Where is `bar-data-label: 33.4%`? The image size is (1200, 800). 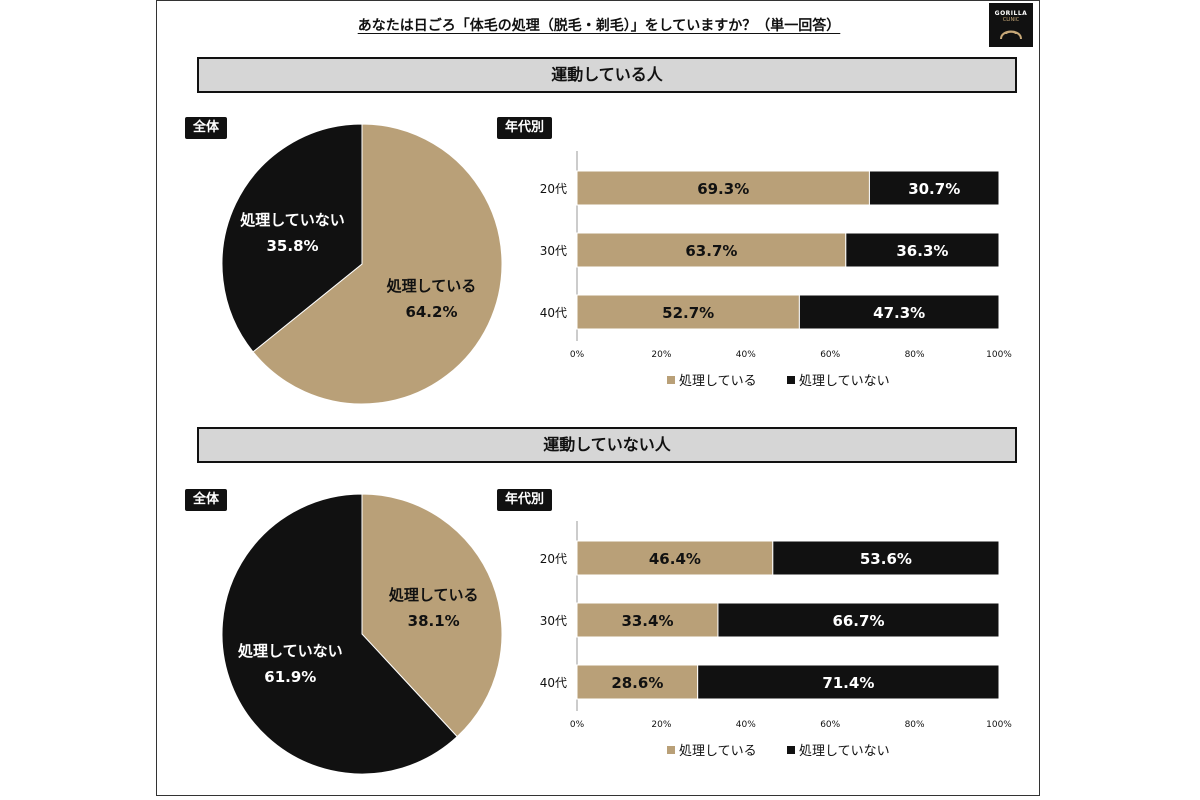
bar-data-label: 33.4% is located at coordinates (647, 621).